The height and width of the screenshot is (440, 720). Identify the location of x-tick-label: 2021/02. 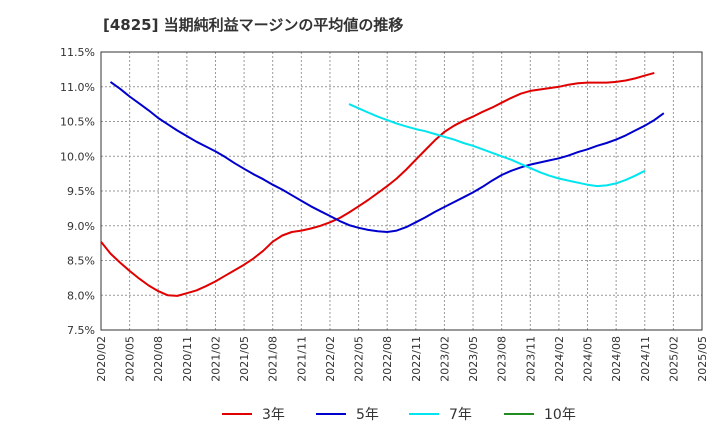
(215, 359).